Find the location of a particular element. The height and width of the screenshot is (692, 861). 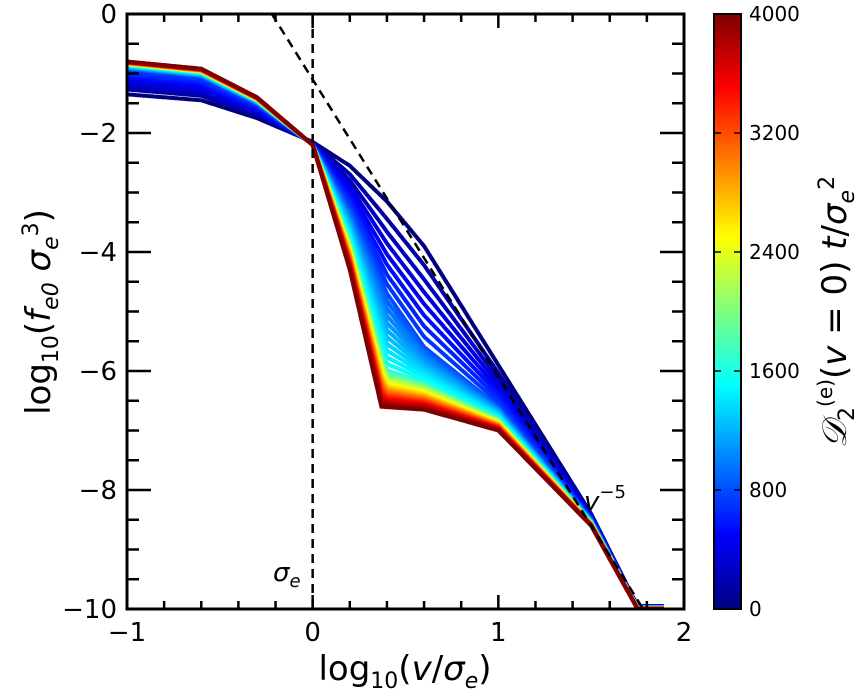

y-tick-label: 0 is located at coordinates (108, 15).